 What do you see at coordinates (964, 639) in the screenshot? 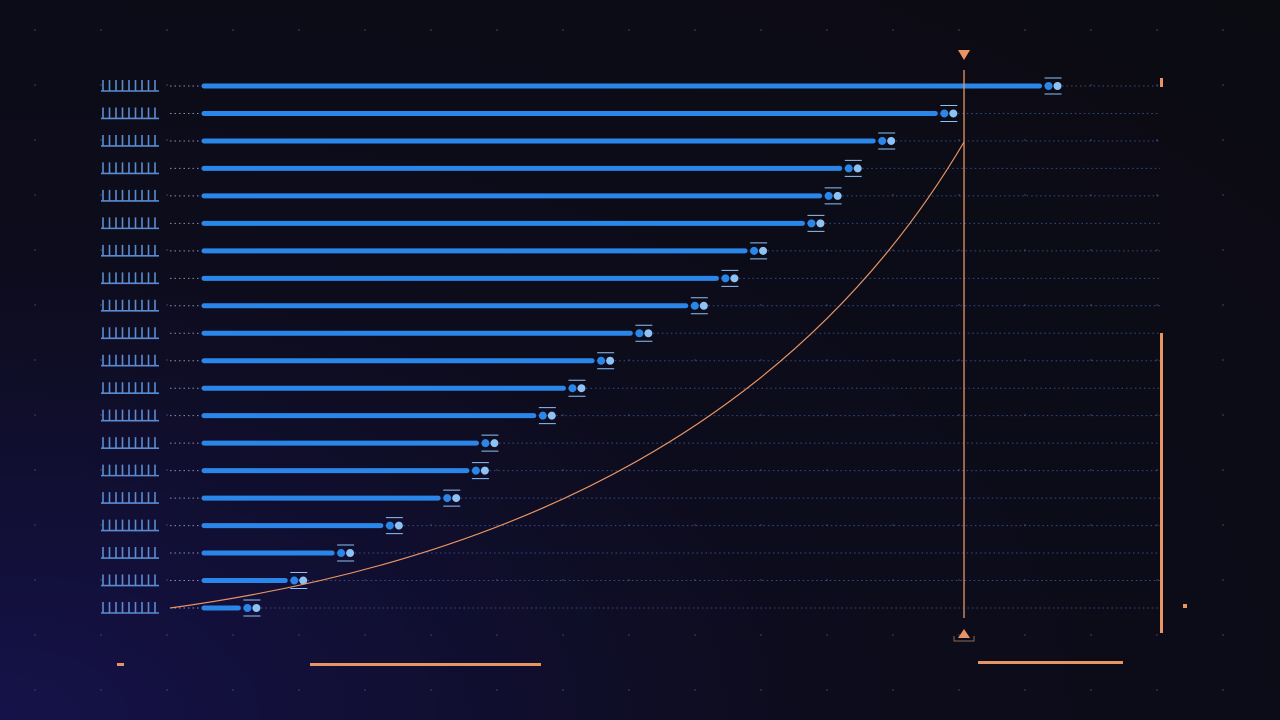
I see `marker-bracket` at bounding box center [964, 639].